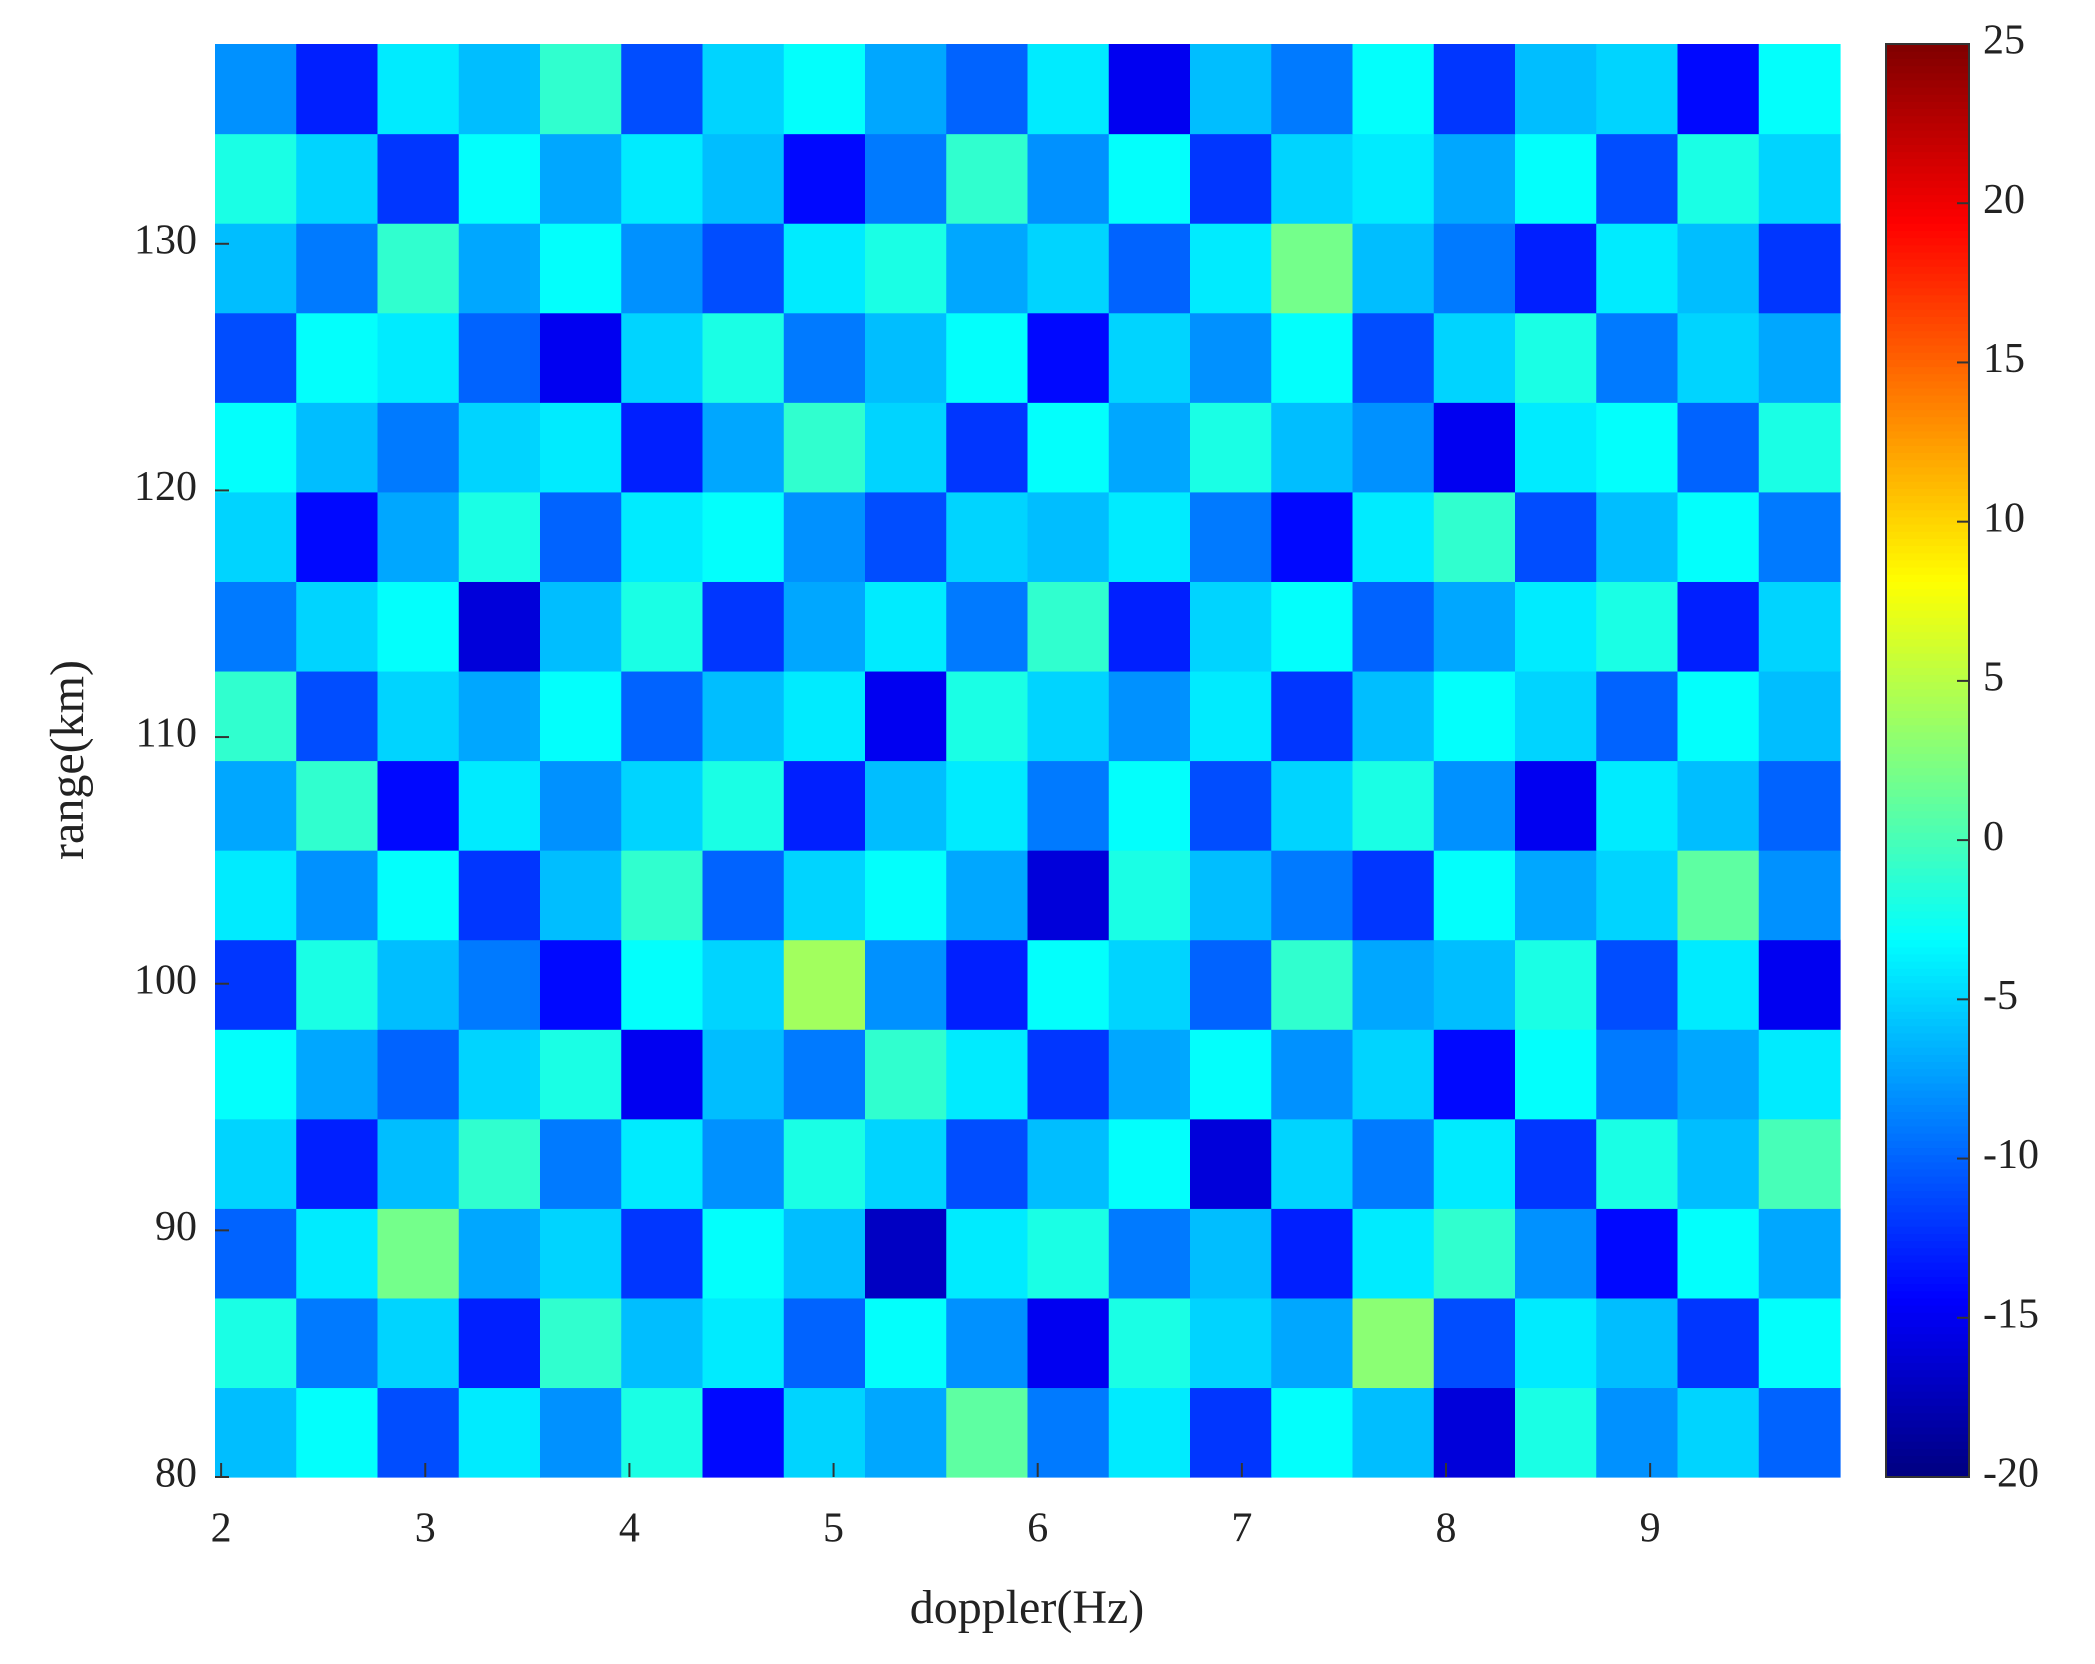 The image size is (2095, 1664). What do you see at coordinates (2000, 996) in the screenshot?
I see `colorbar-tick-label: -5` at bounding box center [2000, 996].